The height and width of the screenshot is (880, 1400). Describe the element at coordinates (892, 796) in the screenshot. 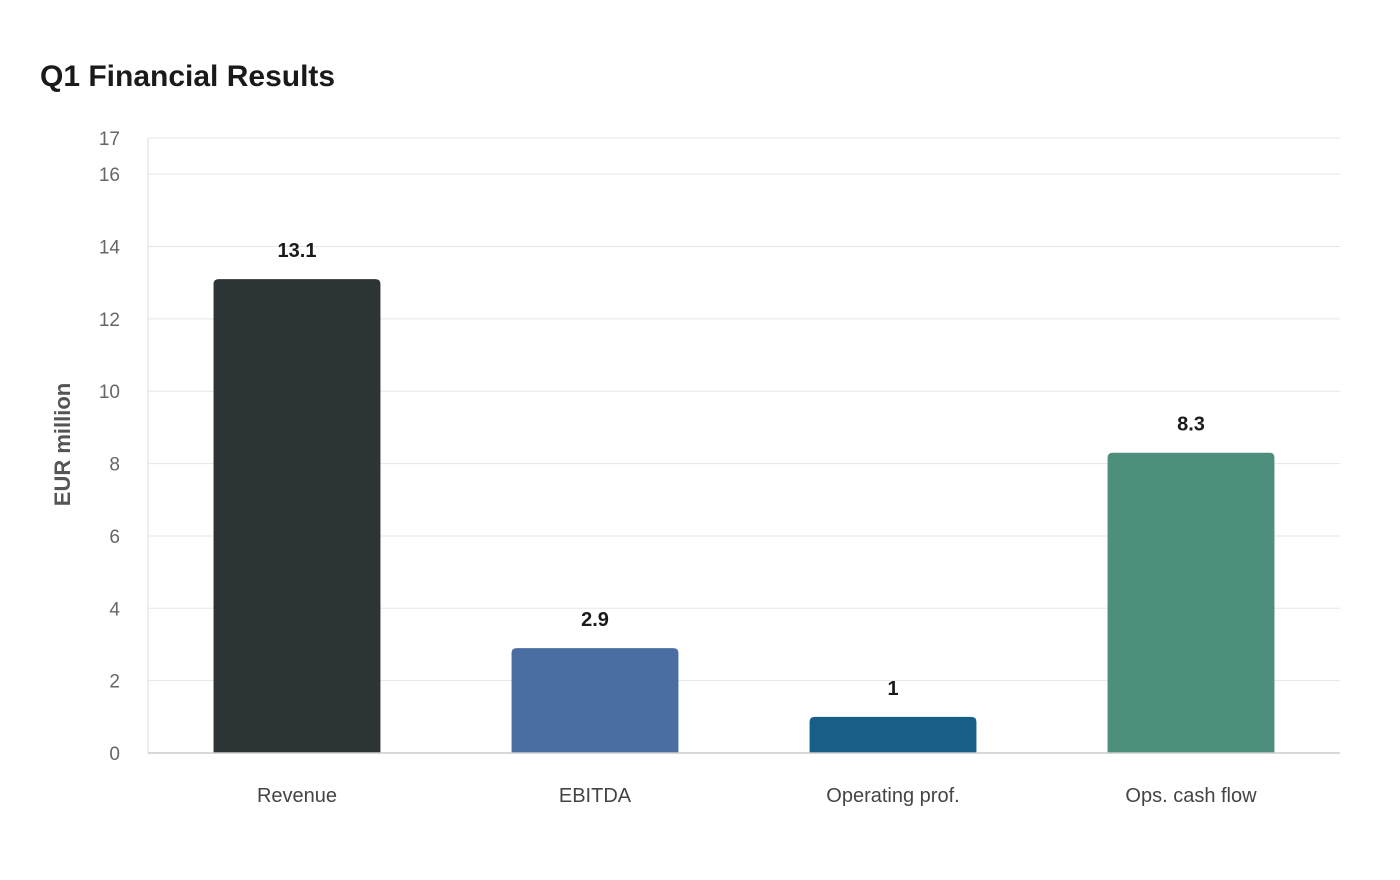

I see `x-category-label: Operating prof.` at that location.